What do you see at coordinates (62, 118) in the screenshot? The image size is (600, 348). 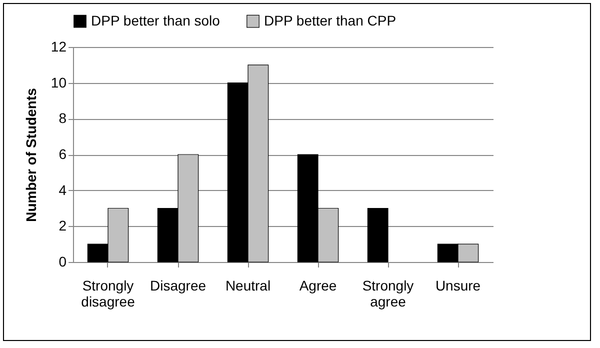 I see `y-tick-label: 8` at bounding box center [62, 118].